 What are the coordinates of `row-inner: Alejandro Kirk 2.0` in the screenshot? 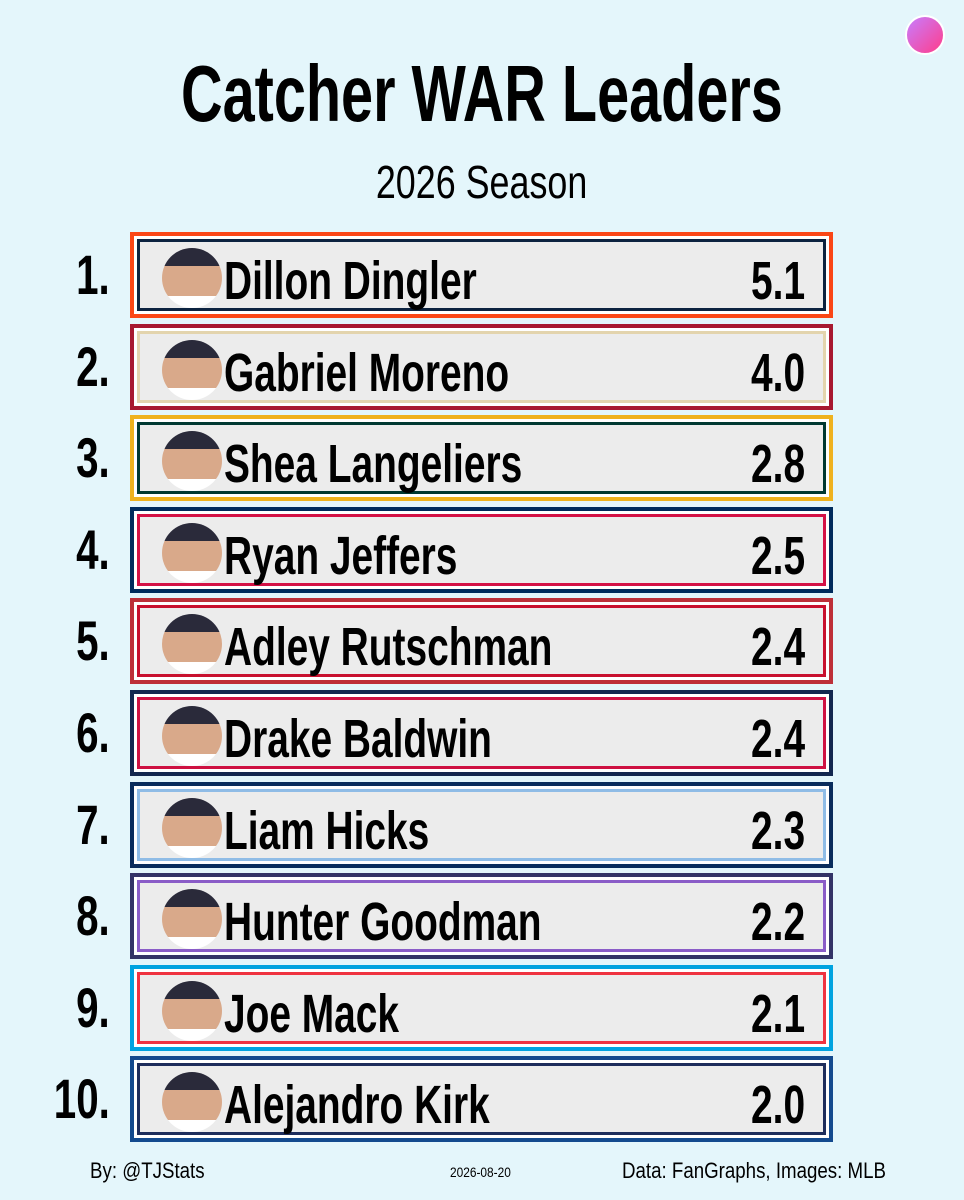 It's located at (481, 1099).